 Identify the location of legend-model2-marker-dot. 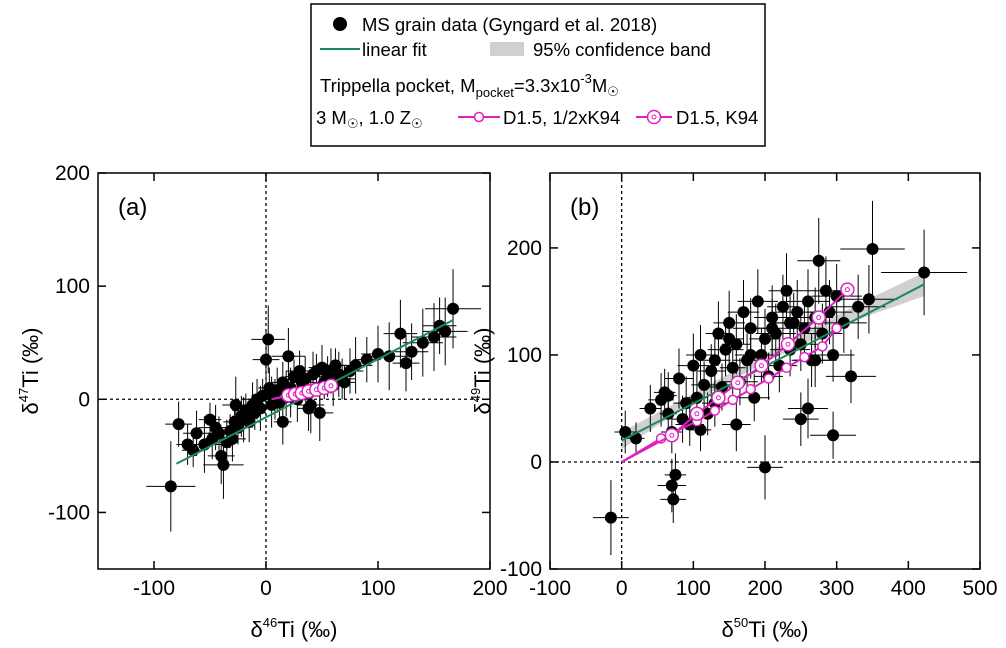
(654, 117).